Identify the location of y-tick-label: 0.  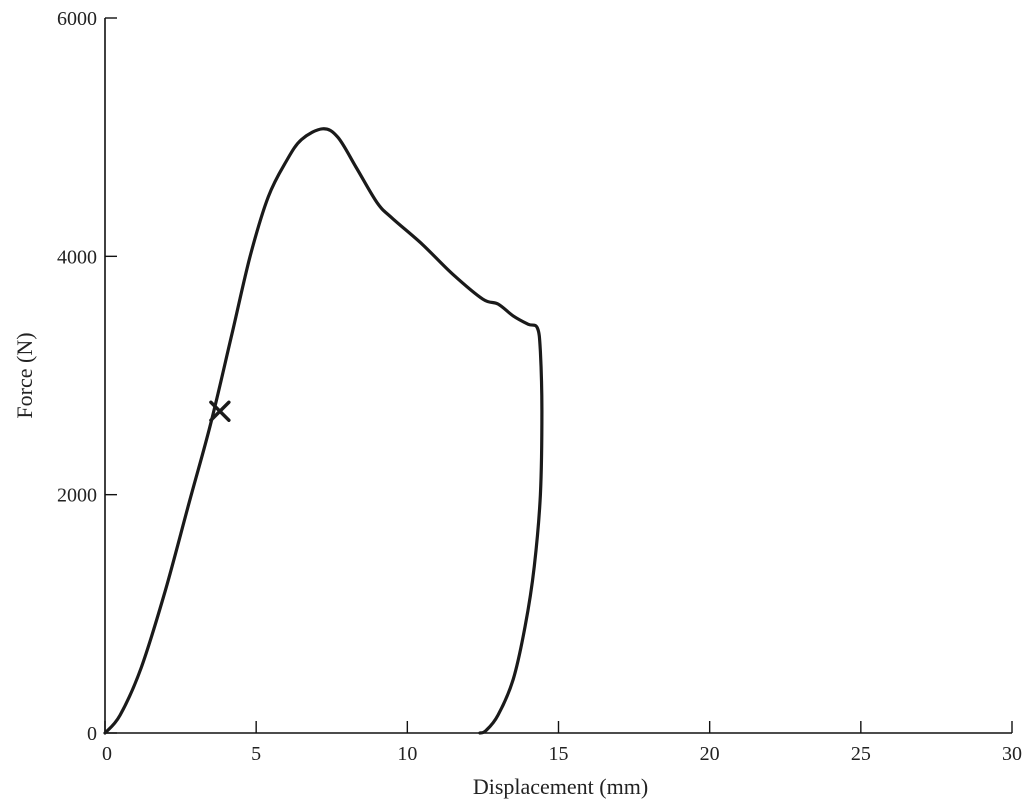
(92, 734).